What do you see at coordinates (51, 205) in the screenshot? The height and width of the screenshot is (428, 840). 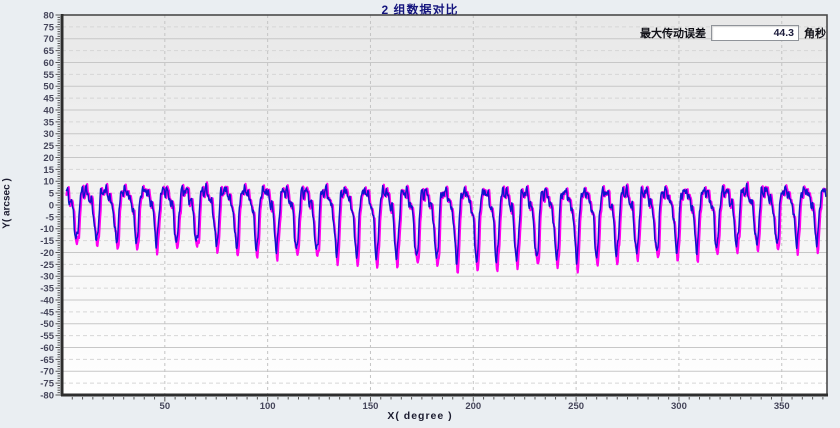 I see `svg-text: 0` at bounding box center [51, 205].